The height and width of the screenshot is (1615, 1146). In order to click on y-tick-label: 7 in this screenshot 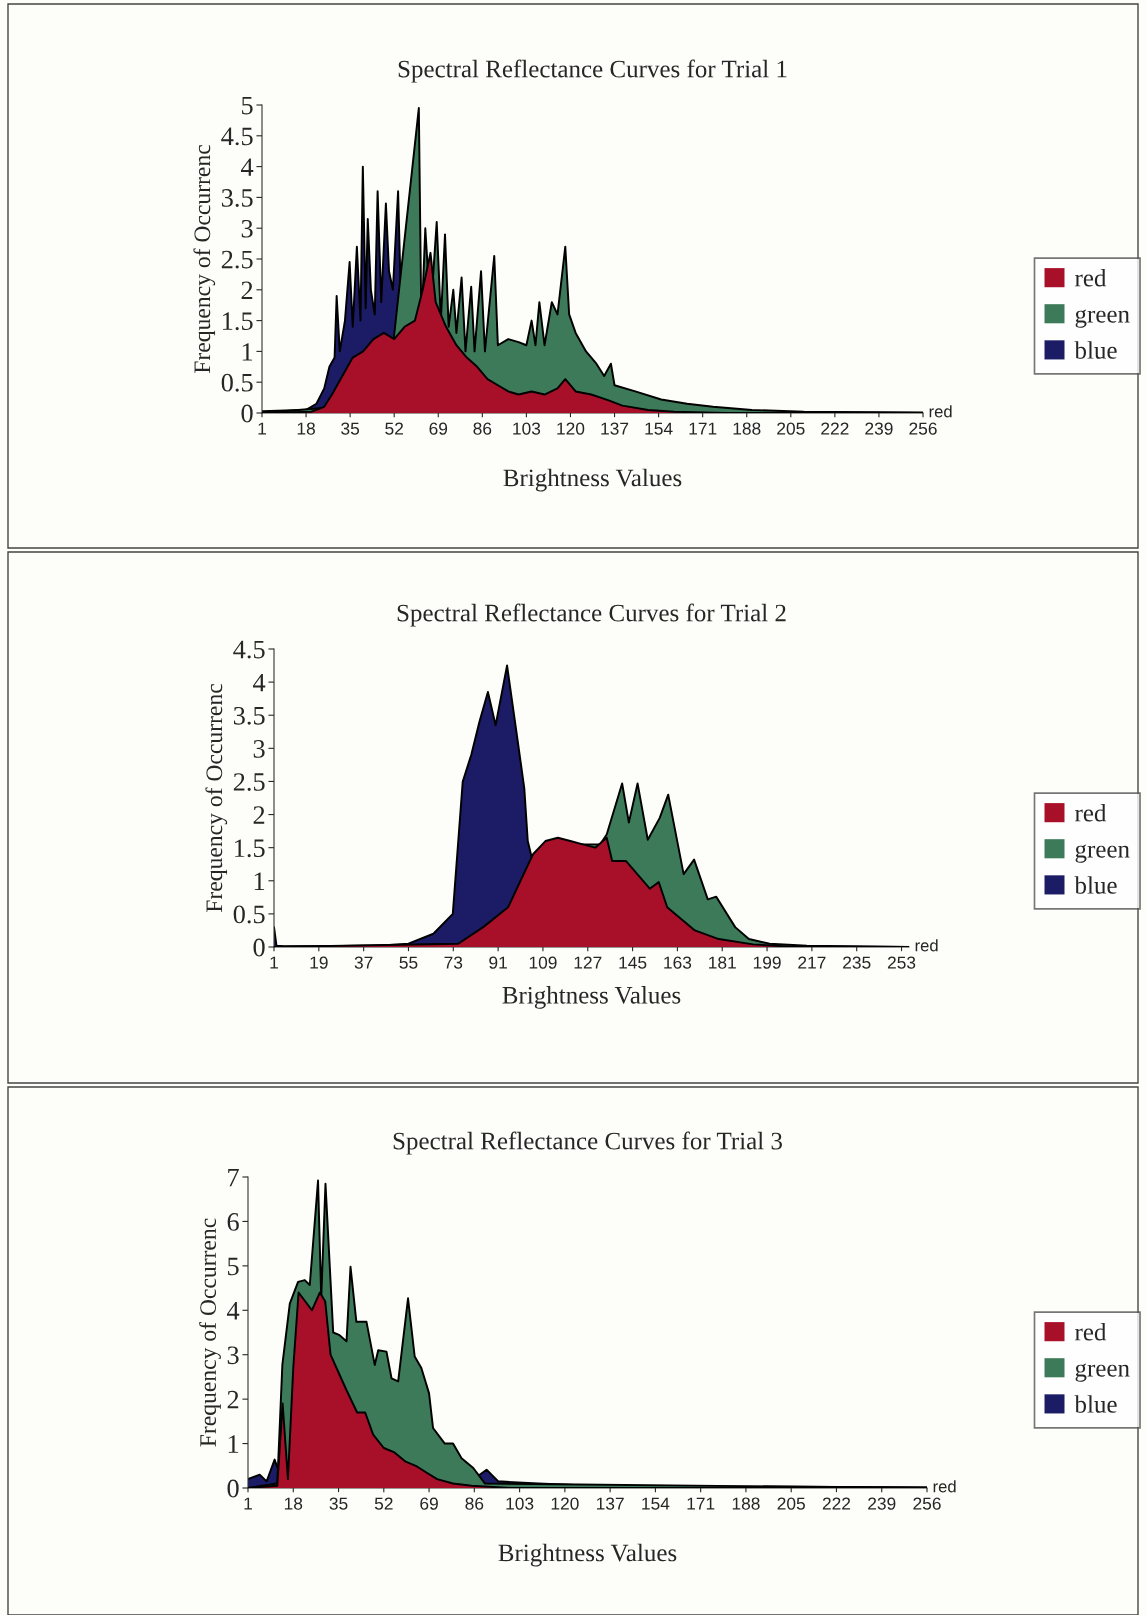, I will do `click(233, 1177)`.